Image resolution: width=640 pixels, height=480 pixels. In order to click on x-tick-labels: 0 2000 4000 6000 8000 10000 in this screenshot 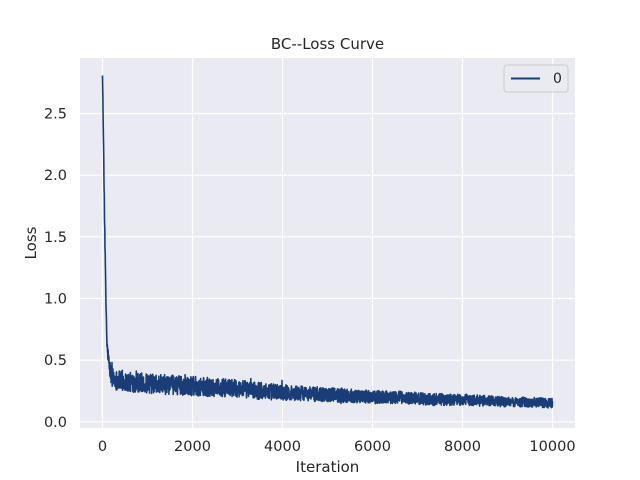, I will do `click(337, 447)`.